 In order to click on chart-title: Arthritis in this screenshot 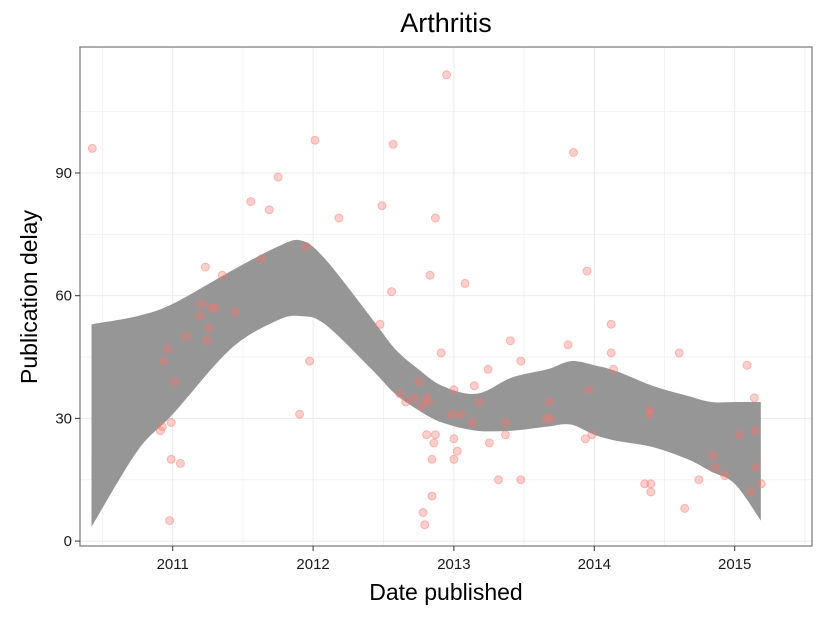, I will do `click(446, 23)`.